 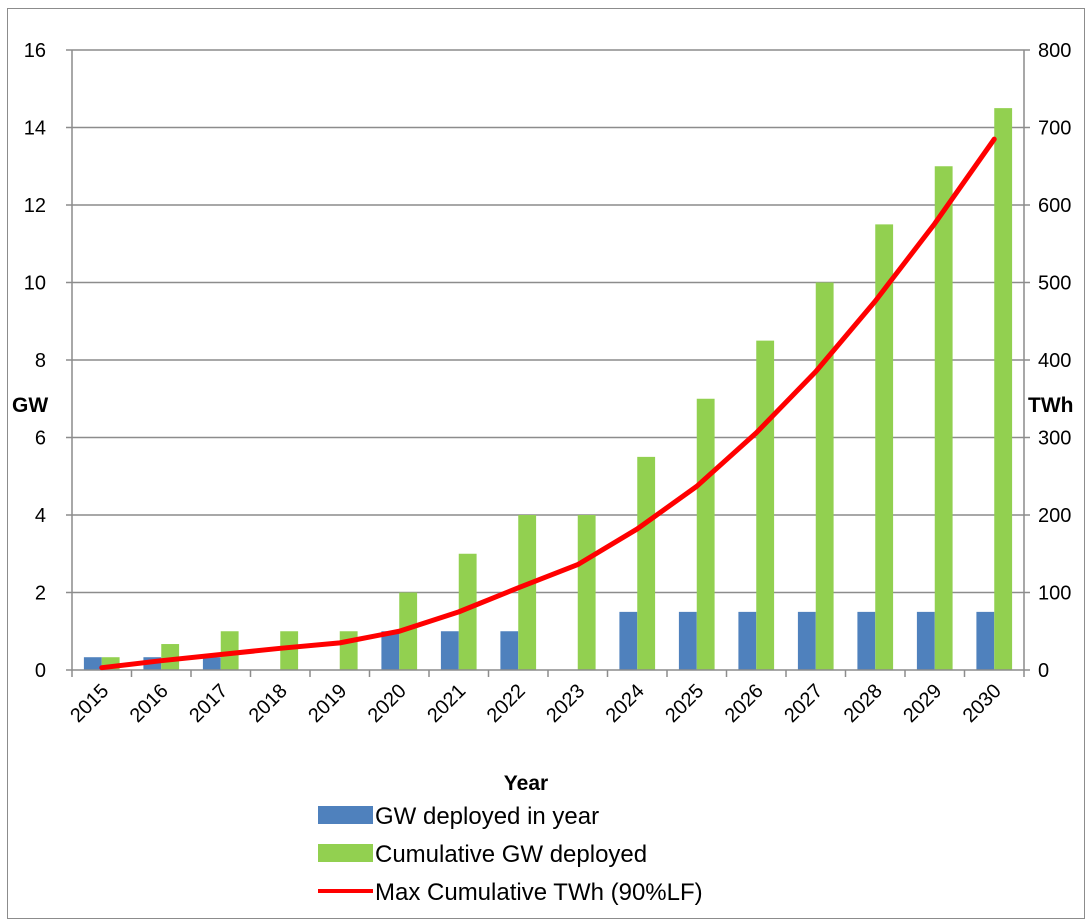 I want to click on y-tick-label: 0, so click(x=40, y=671).